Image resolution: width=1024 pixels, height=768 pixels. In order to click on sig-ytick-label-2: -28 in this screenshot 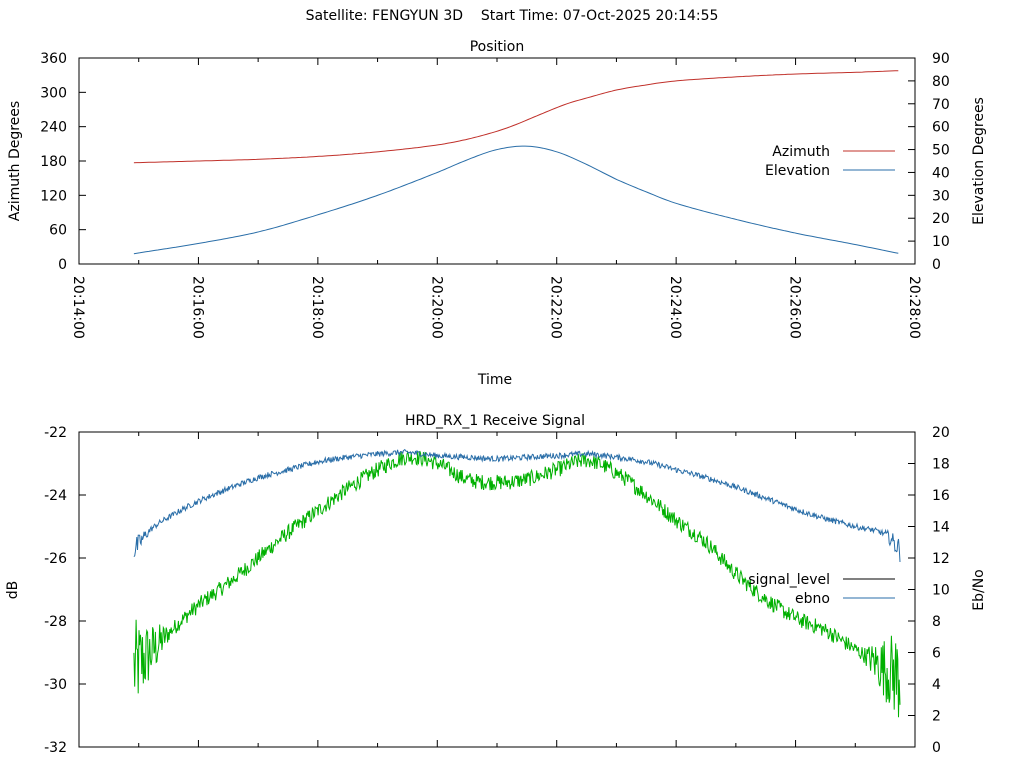, I will do `click(55, 622)`.